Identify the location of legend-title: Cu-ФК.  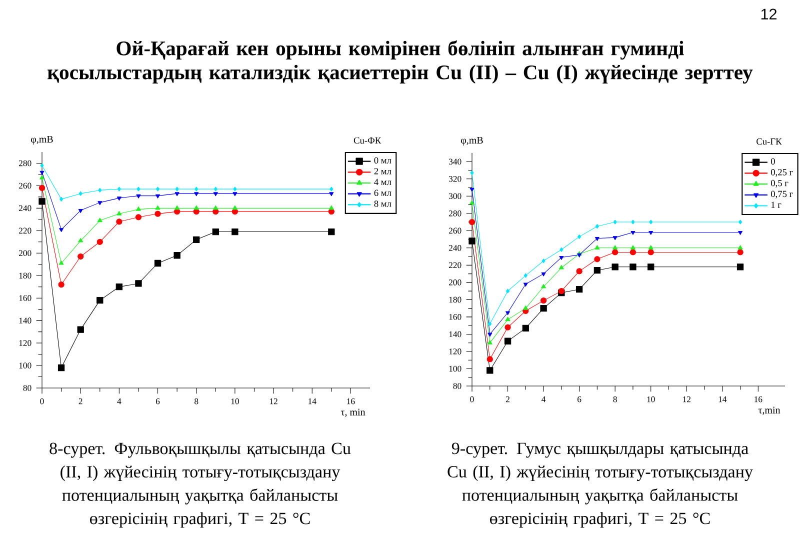
(368, 140).